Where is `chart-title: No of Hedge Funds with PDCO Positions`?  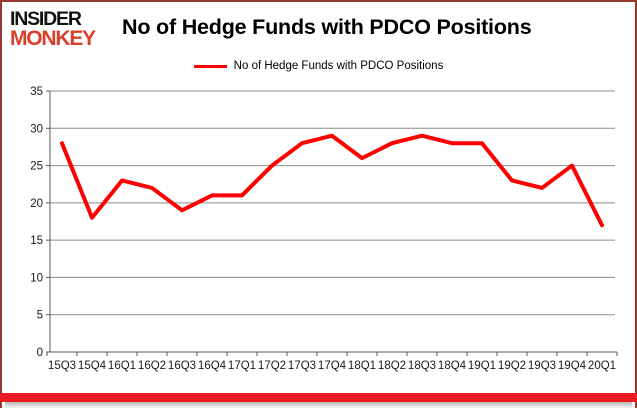
chart-title: No of Hedge Funds with PDCO Positions is located at coordinates (327, 27).